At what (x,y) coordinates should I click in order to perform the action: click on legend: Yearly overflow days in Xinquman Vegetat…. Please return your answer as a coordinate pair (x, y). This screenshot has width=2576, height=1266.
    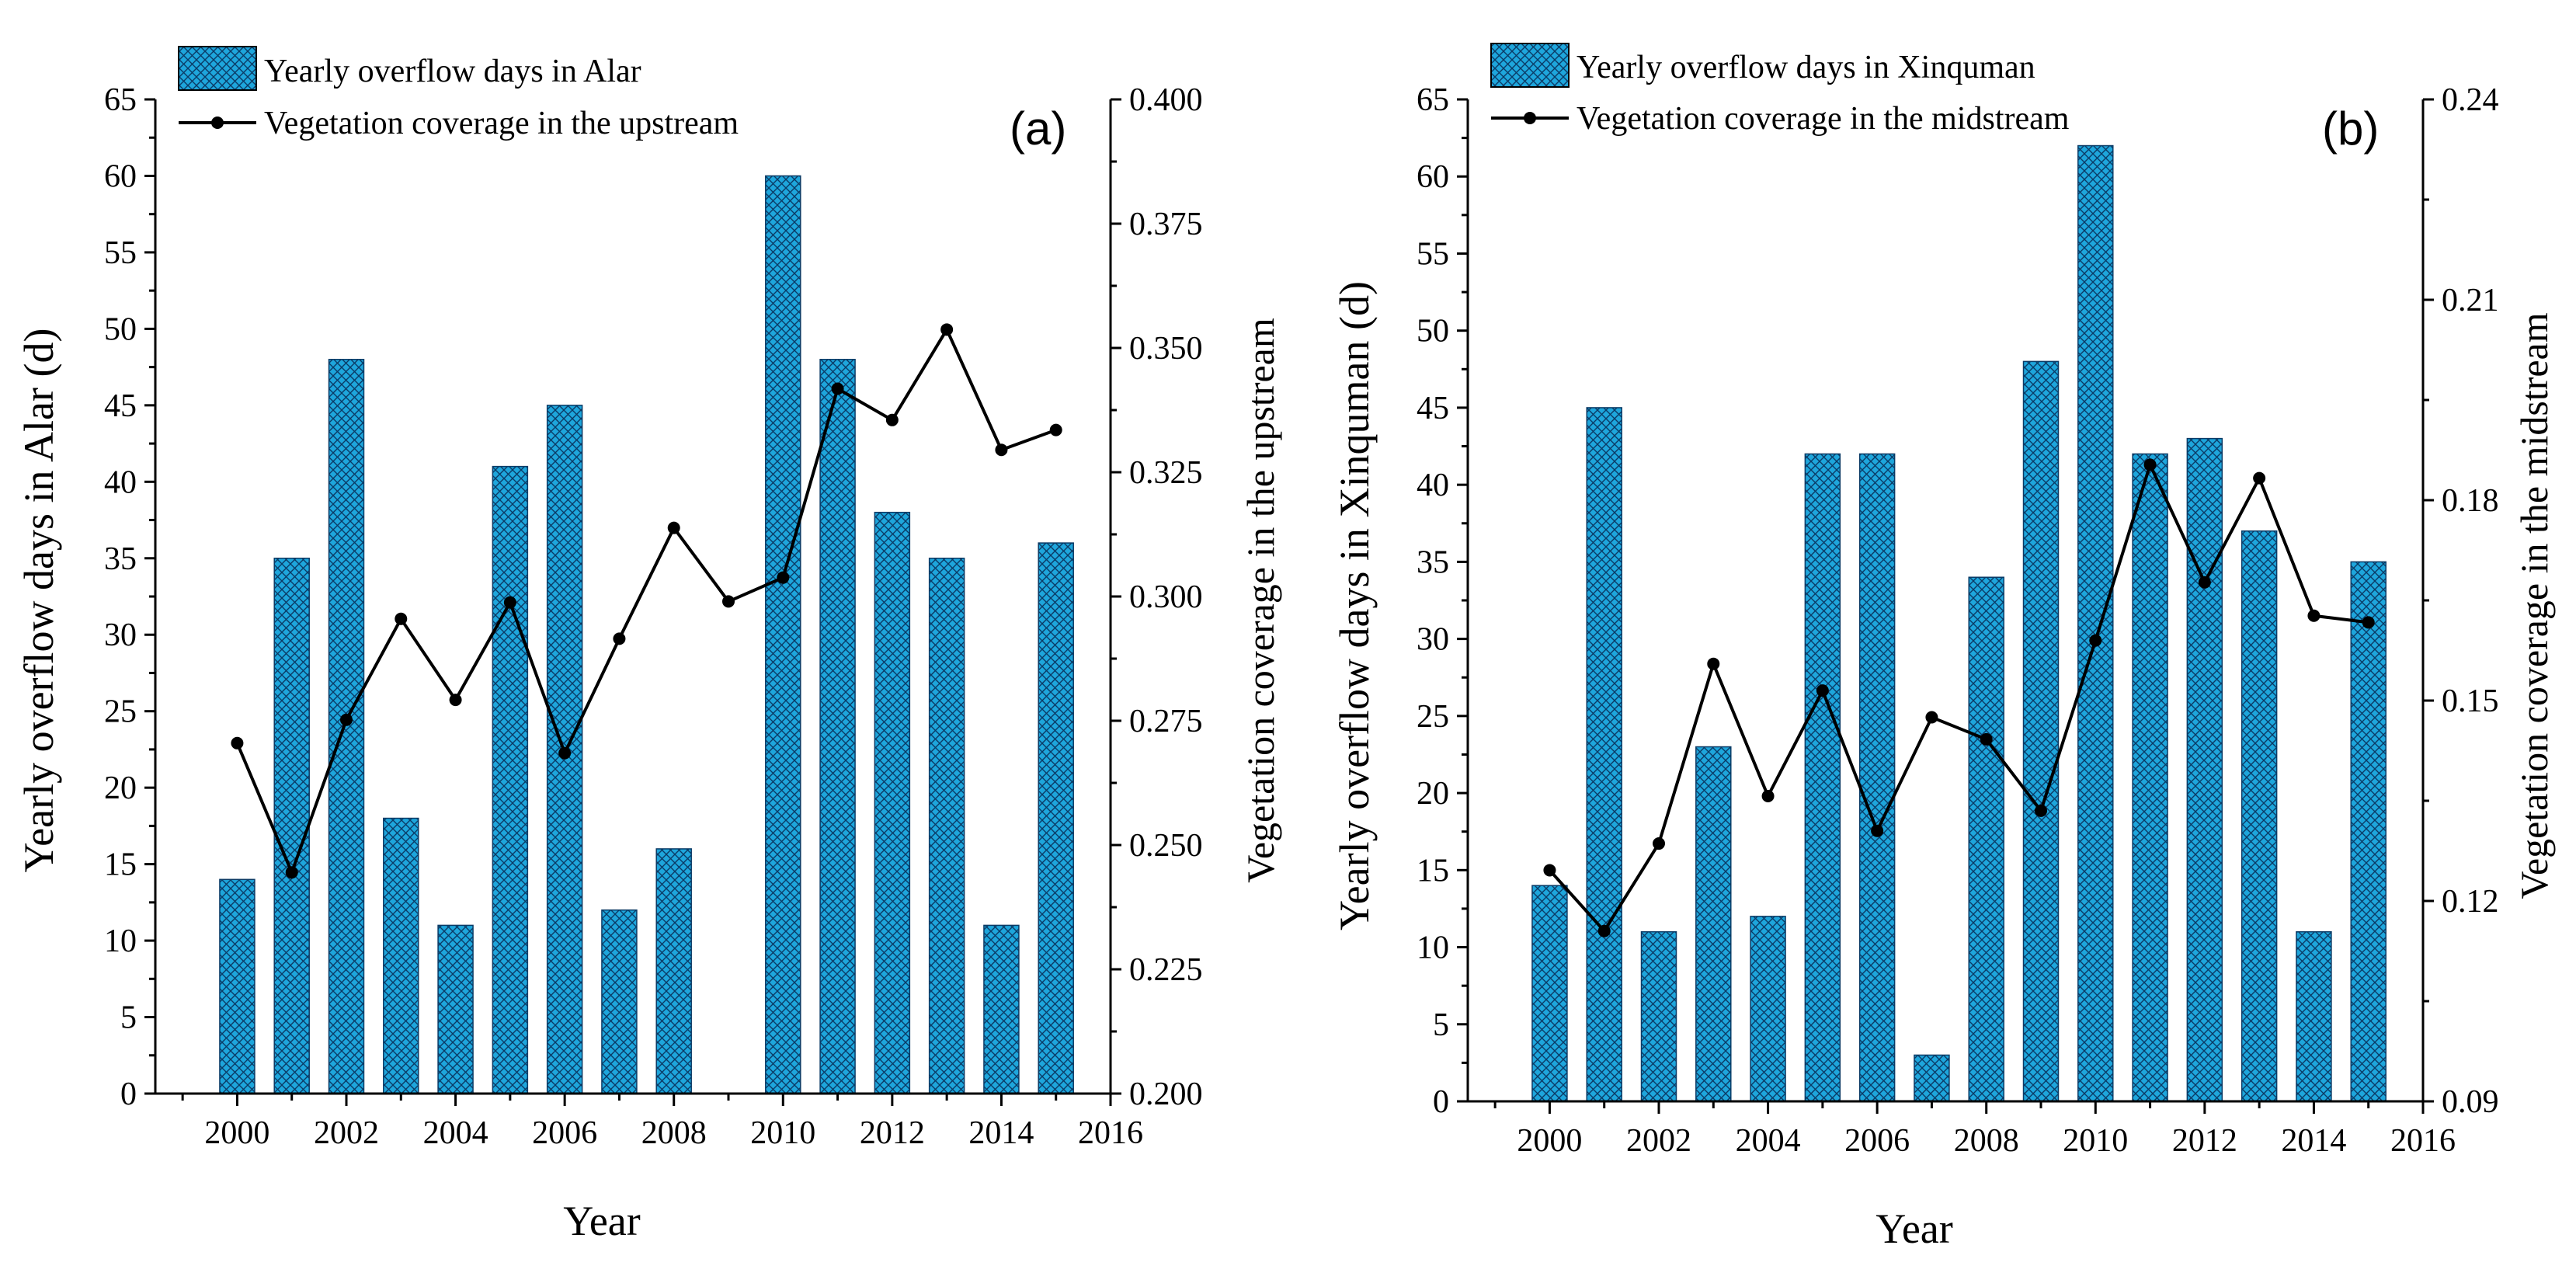
    Looking at the image, I should click on (1780, 90).